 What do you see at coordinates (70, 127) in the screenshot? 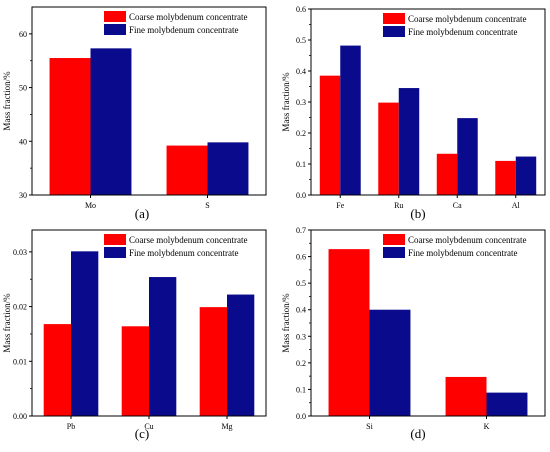
I see `bar-coarse-mo` at bounding box center [70, 127].